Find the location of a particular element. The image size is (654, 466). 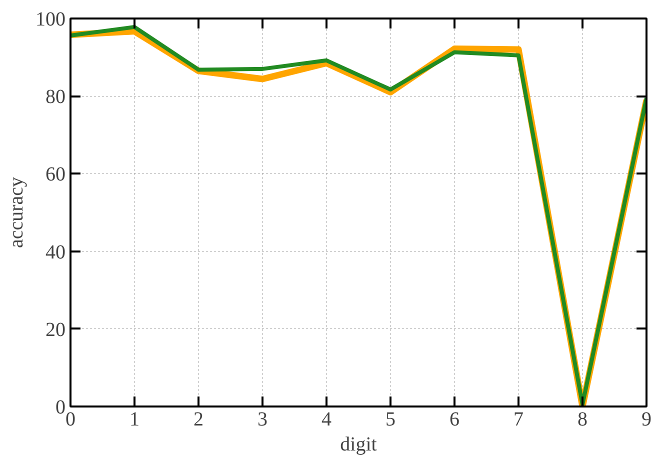

y-axis-title: accuracy is located at coordinates (17, 212).